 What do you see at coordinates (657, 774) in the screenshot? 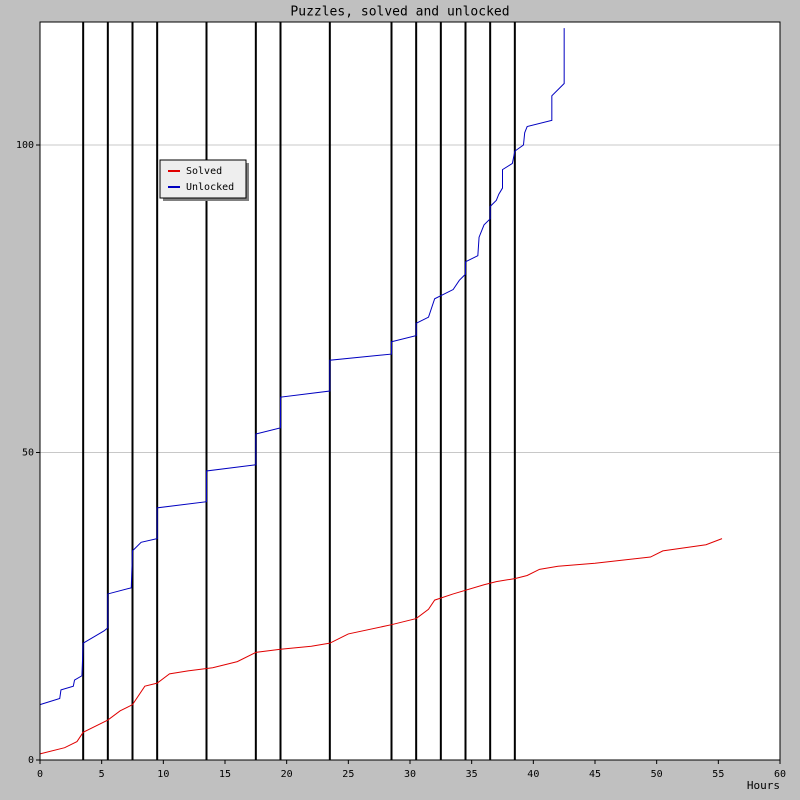
I see `x-tick-label: 50` at bounding box center [657, 774].